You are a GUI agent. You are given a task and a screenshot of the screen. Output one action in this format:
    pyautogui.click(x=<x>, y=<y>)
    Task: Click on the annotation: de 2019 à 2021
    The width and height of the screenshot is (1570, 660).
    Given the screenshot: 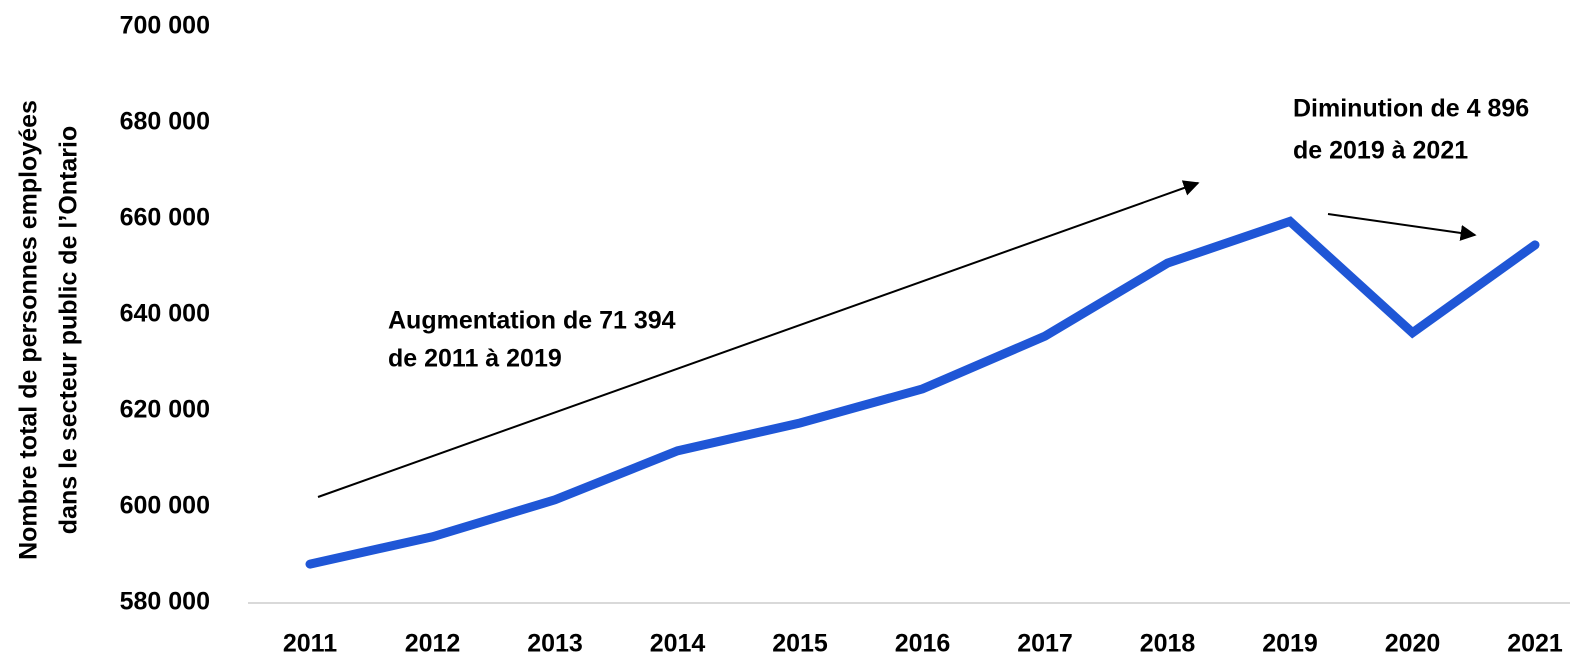 What is the action you would take?
    pyautogui.click(x=1380, y=151)
    